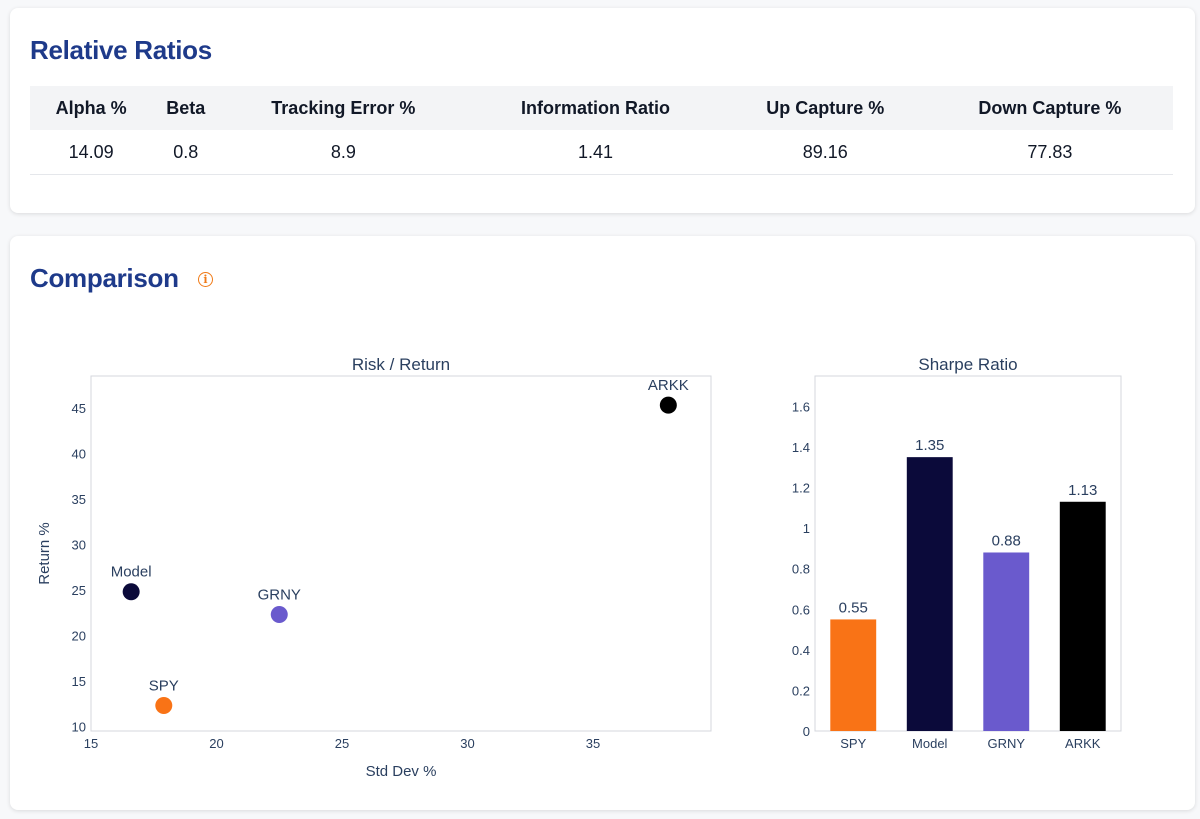  Describe the element at coordinates (121, 50) in the screenshot. I see `relative-ratios-title: Relative Ratios` at that location.